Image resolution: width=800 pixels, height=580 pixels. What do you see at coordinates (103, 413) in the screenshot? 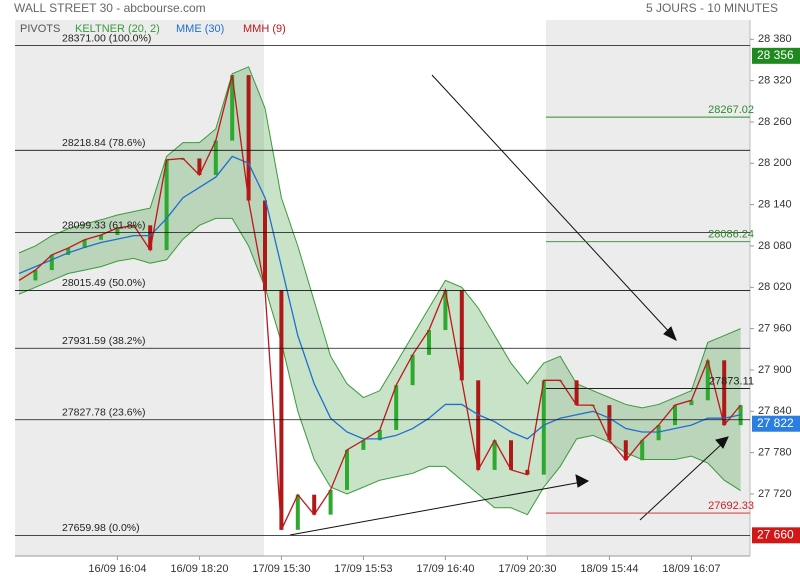
I see `pivot-label: 27827.78 (23.6%)` at bounding box center [103, 413].